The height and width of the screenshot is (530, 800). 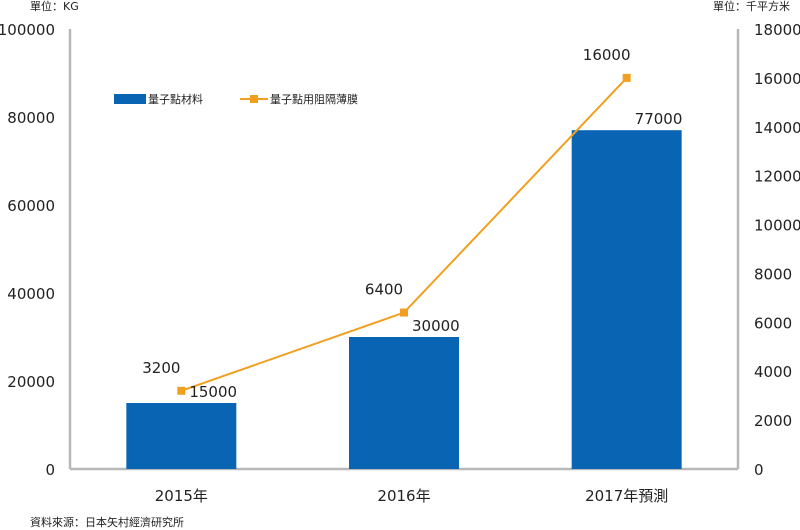 What do you see at coordinates (31, 382) in the screenshot?
I see `left-tick-label: 20000` at bounding box center [31, 382].